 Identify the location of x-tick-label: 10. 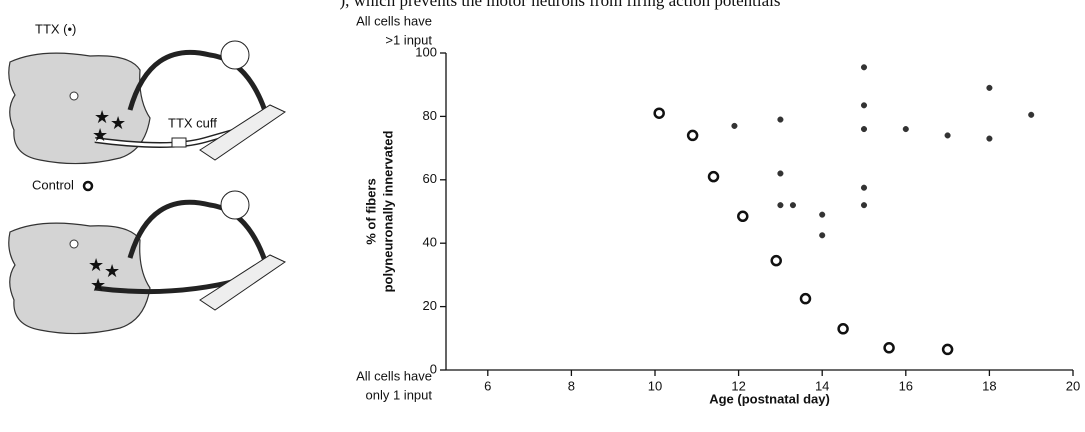
(655, 385).